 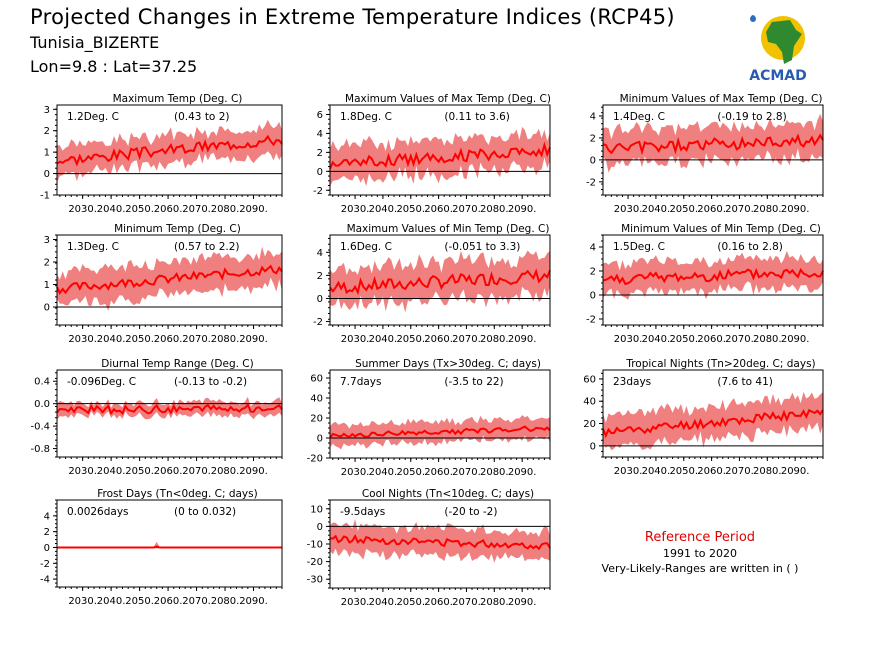 I want to click on range-label: (-3.5 to 22), so click(x=473, y=382).